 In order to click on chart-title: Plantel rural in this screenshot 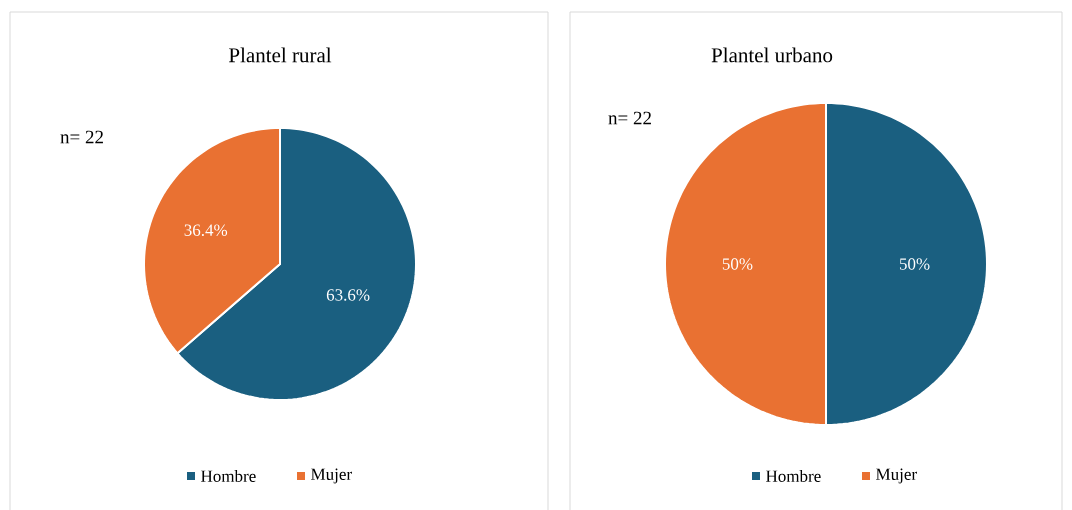, I will do `click(280, 55)`.